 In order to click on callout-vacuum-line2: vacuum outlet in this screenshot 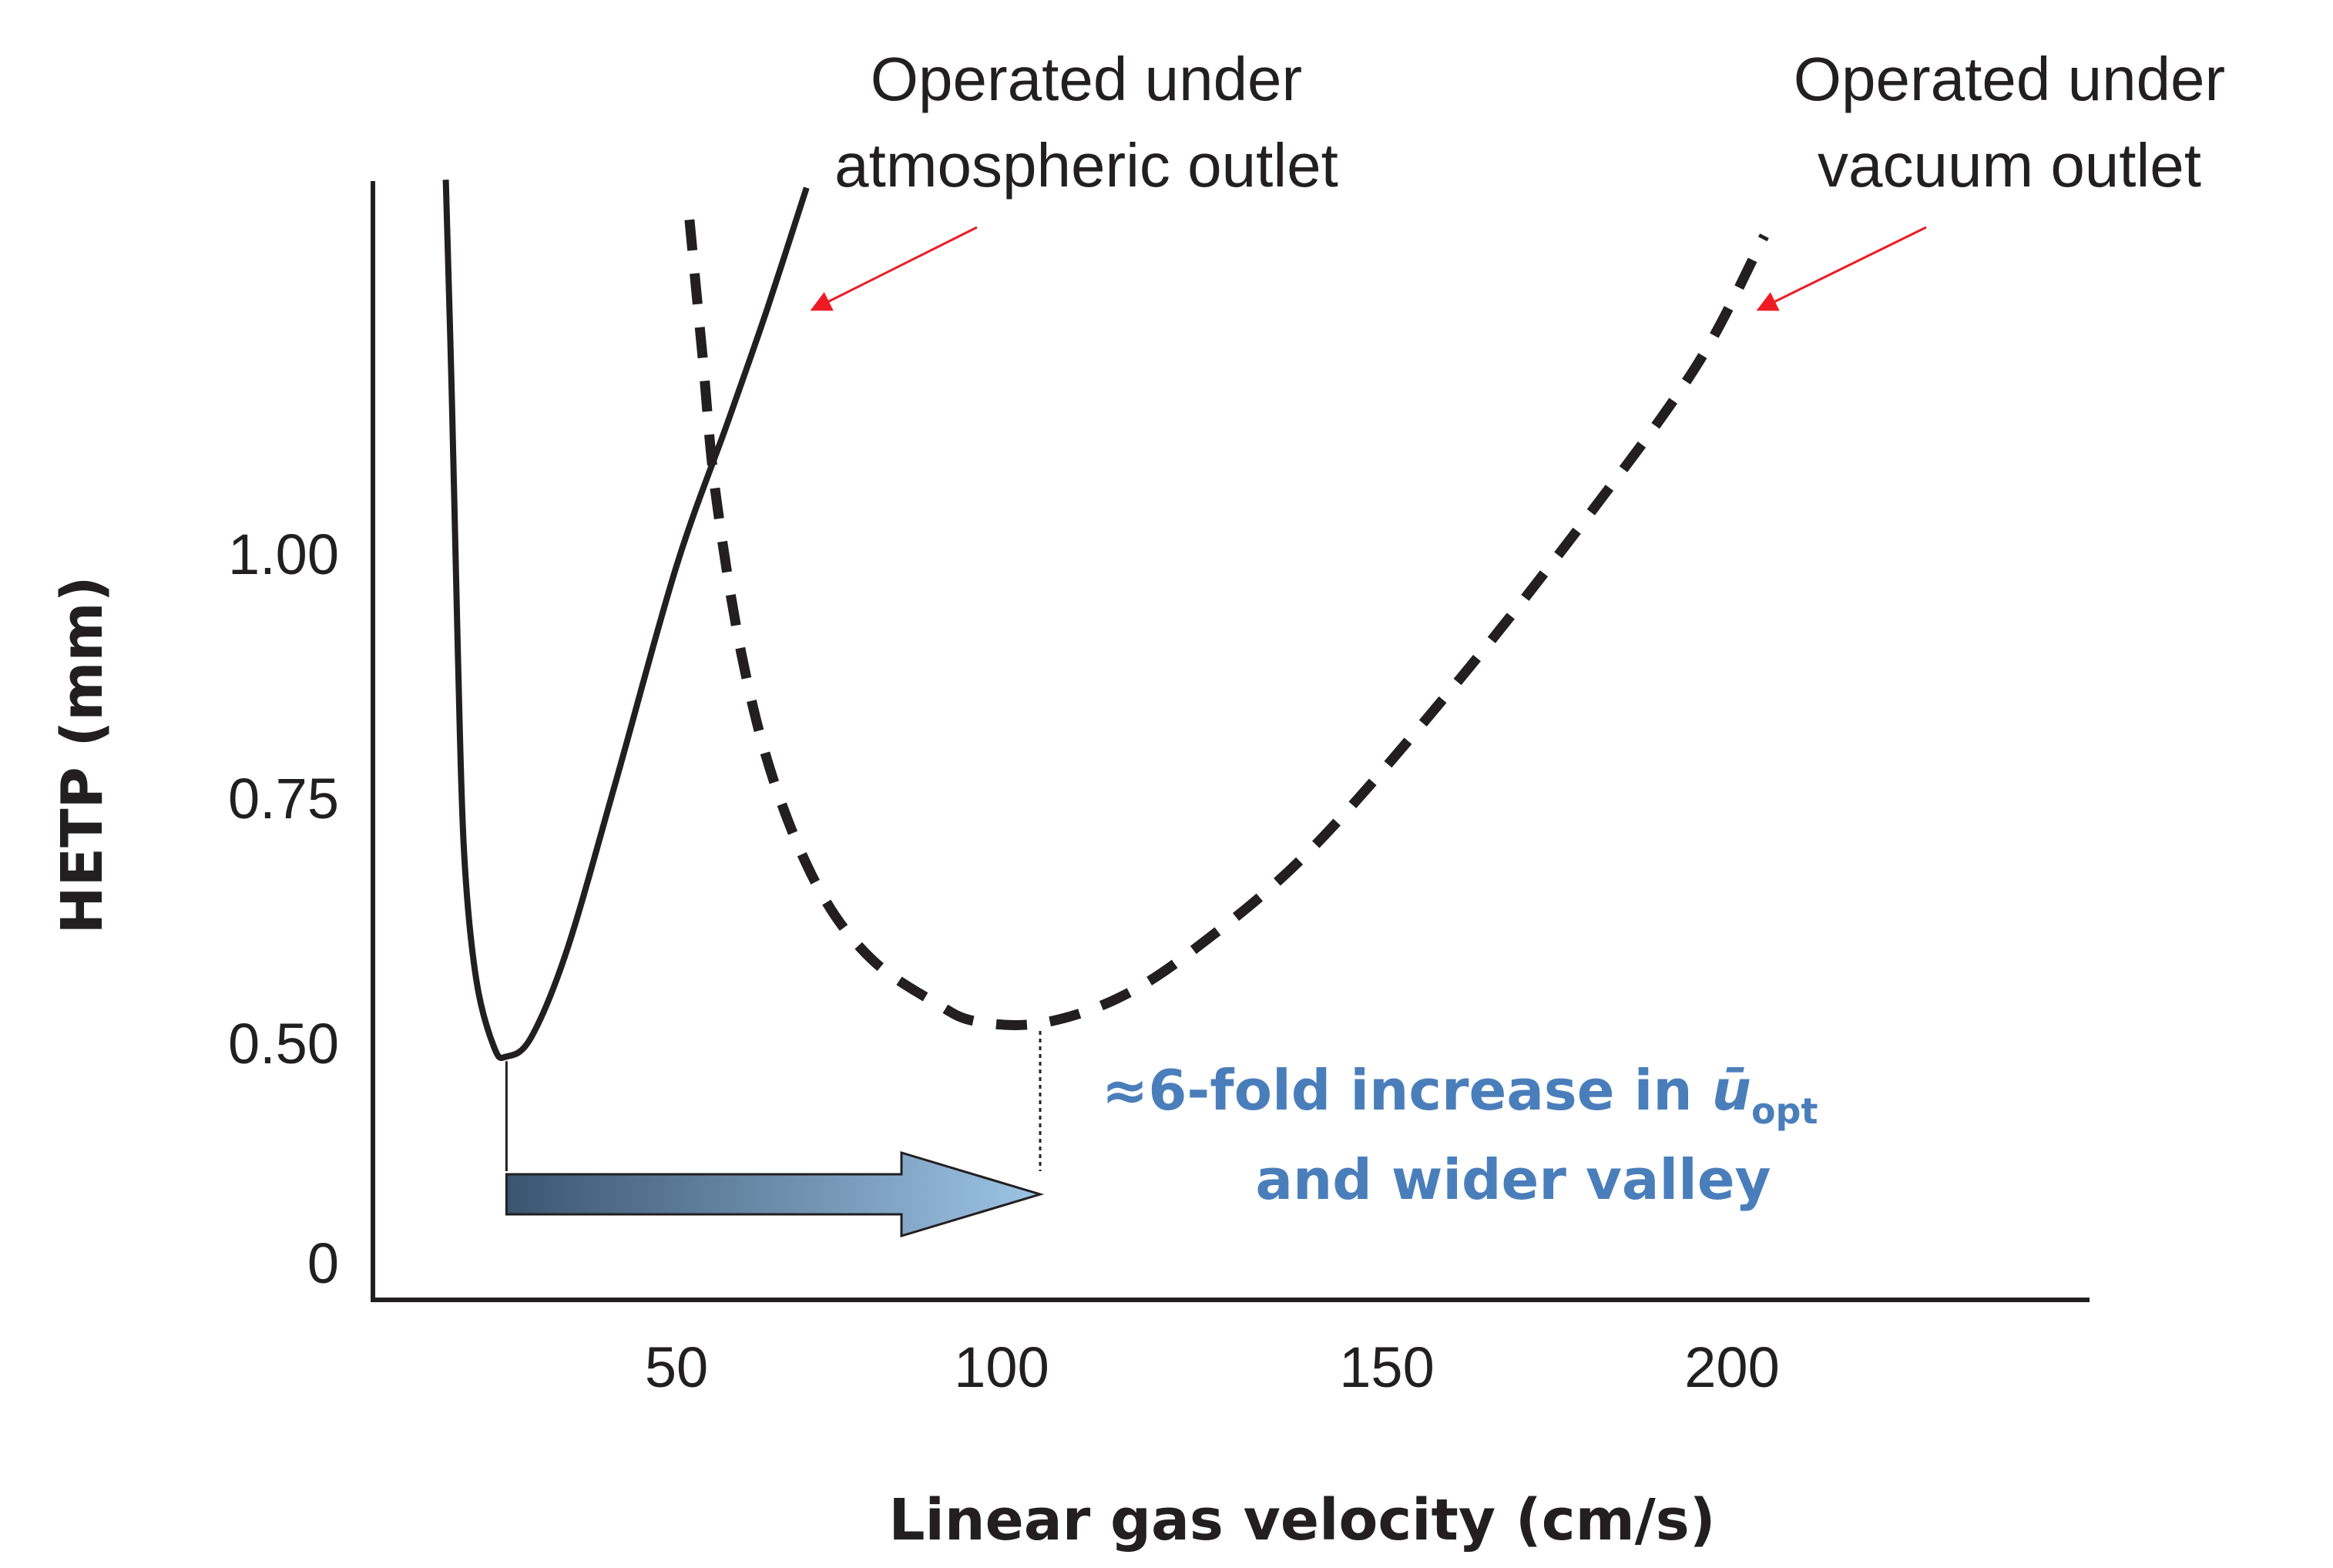, I will do `click(2009, 165)`.